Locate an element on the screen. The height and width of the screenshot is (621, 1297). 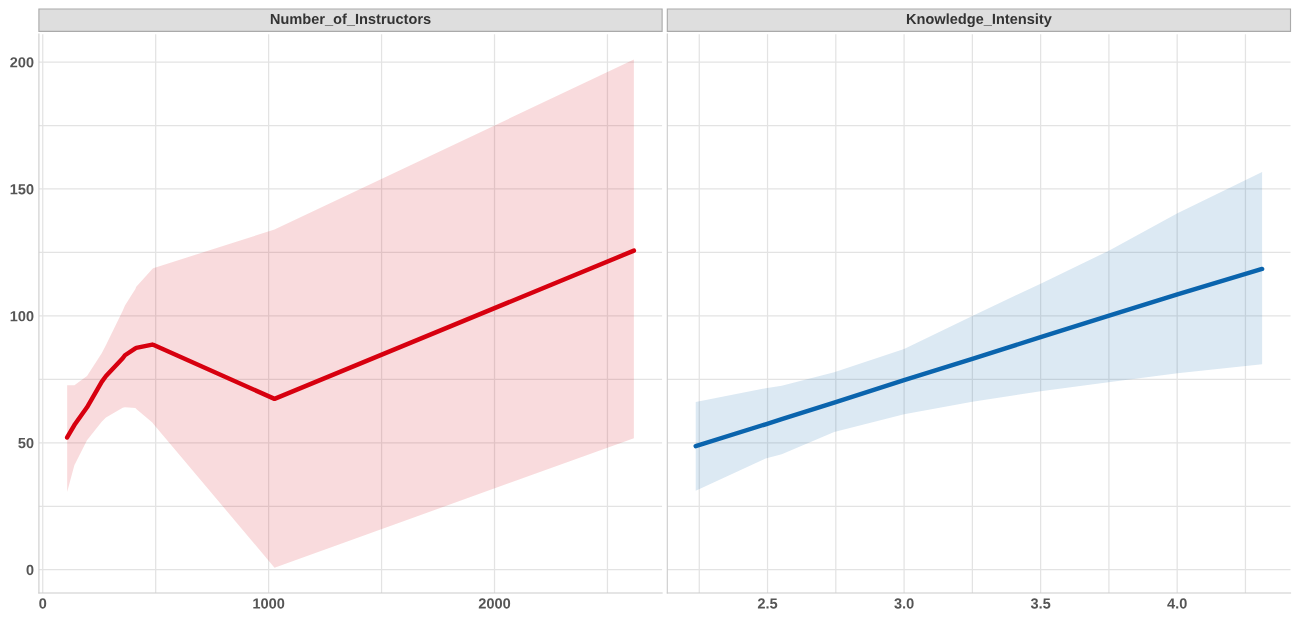
x-tick-label: 2000 is located at coordinates (494, 603).